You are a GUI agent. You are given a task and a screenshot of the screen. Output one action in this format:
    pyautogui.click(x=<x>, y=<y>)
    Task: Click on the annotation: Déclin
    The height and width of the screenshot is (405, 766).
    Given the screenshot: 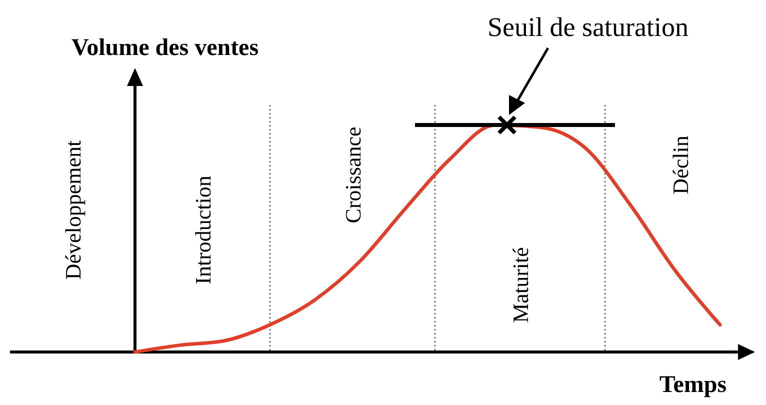 What is the action you would take?
    pyautogui.click(x=680, y=165)
    